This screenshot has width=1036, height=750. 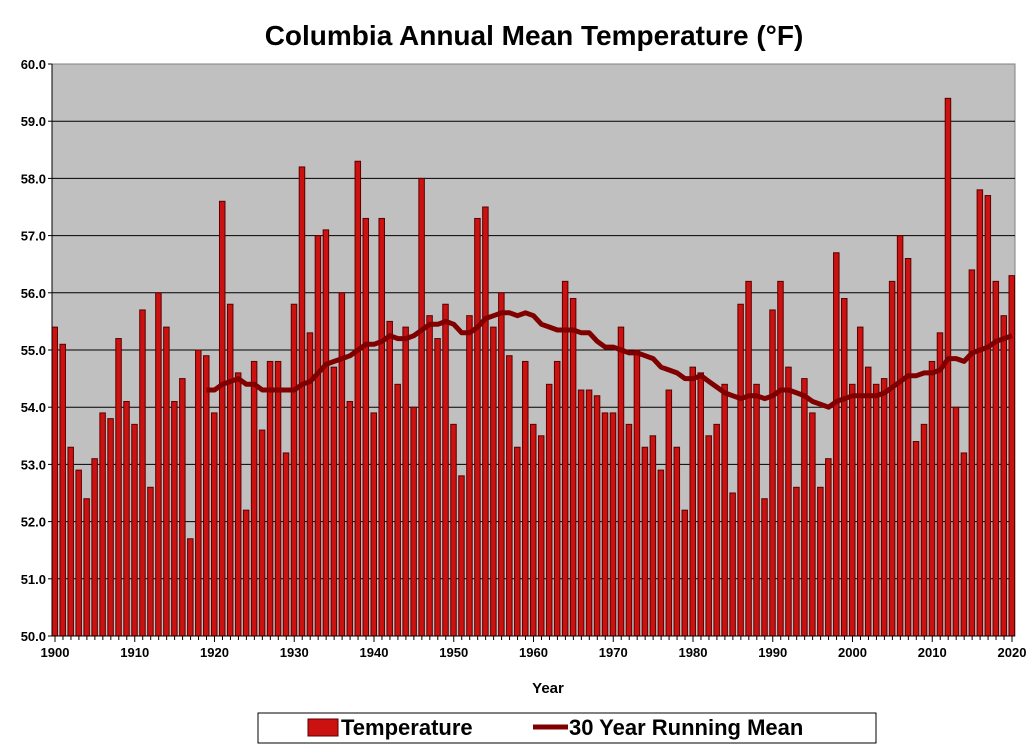 I want to click on bar-1931, so click(x=302, y=401).